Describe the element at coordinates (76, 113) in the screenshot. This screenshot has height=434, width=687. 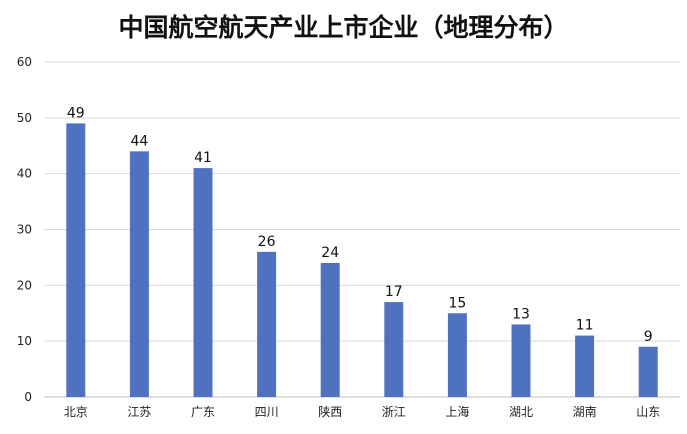
I see `data-label: 49` at that location.